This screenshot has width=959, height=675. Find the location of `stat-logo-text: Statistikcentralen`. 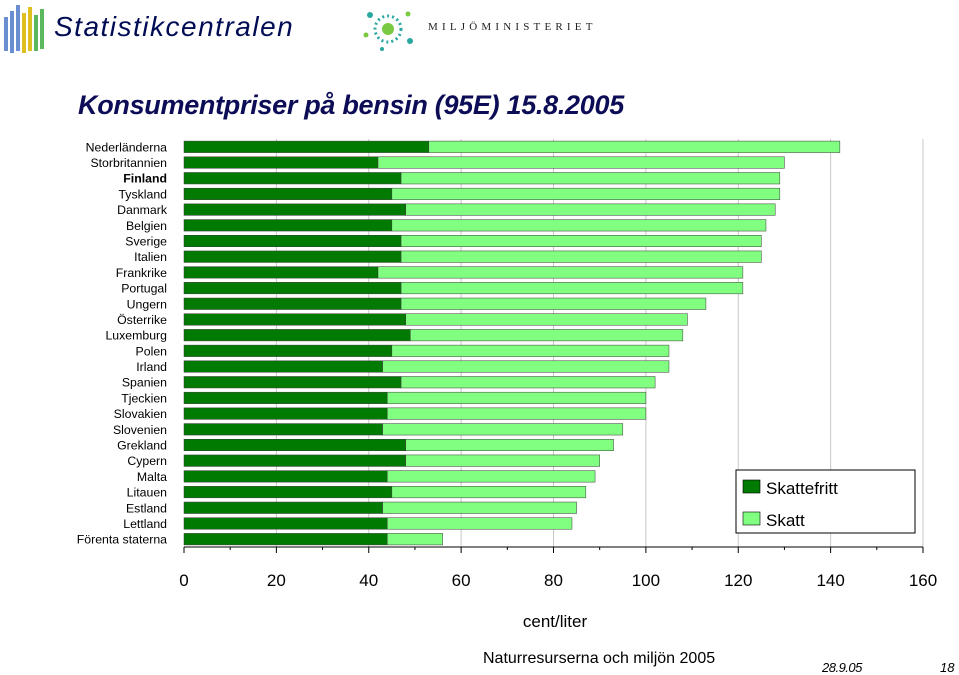

stat-logo-text: Statistikcentralen is located at coordinates (174, 26).